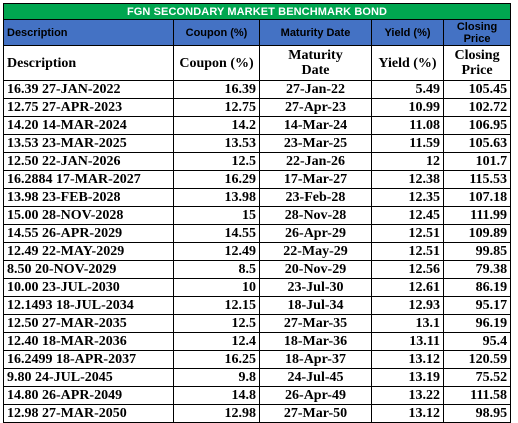 This screenshot has height=423, width=518. I want to click on cell-description: 12.49 22-MAY-2029, so click(88, 251).